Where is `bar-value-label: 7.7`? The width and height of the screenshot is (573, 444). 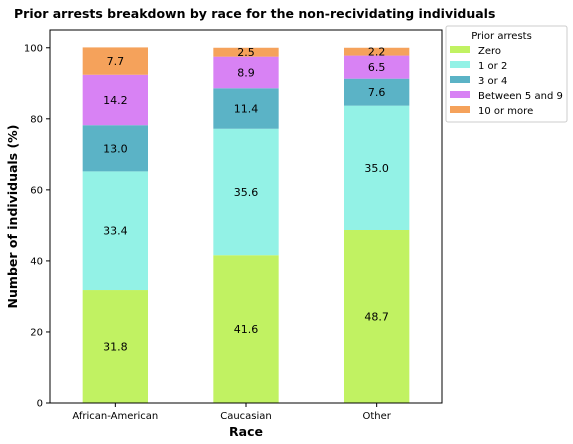
bar-value-label: 7.7 is located at coordinates (116, 61).